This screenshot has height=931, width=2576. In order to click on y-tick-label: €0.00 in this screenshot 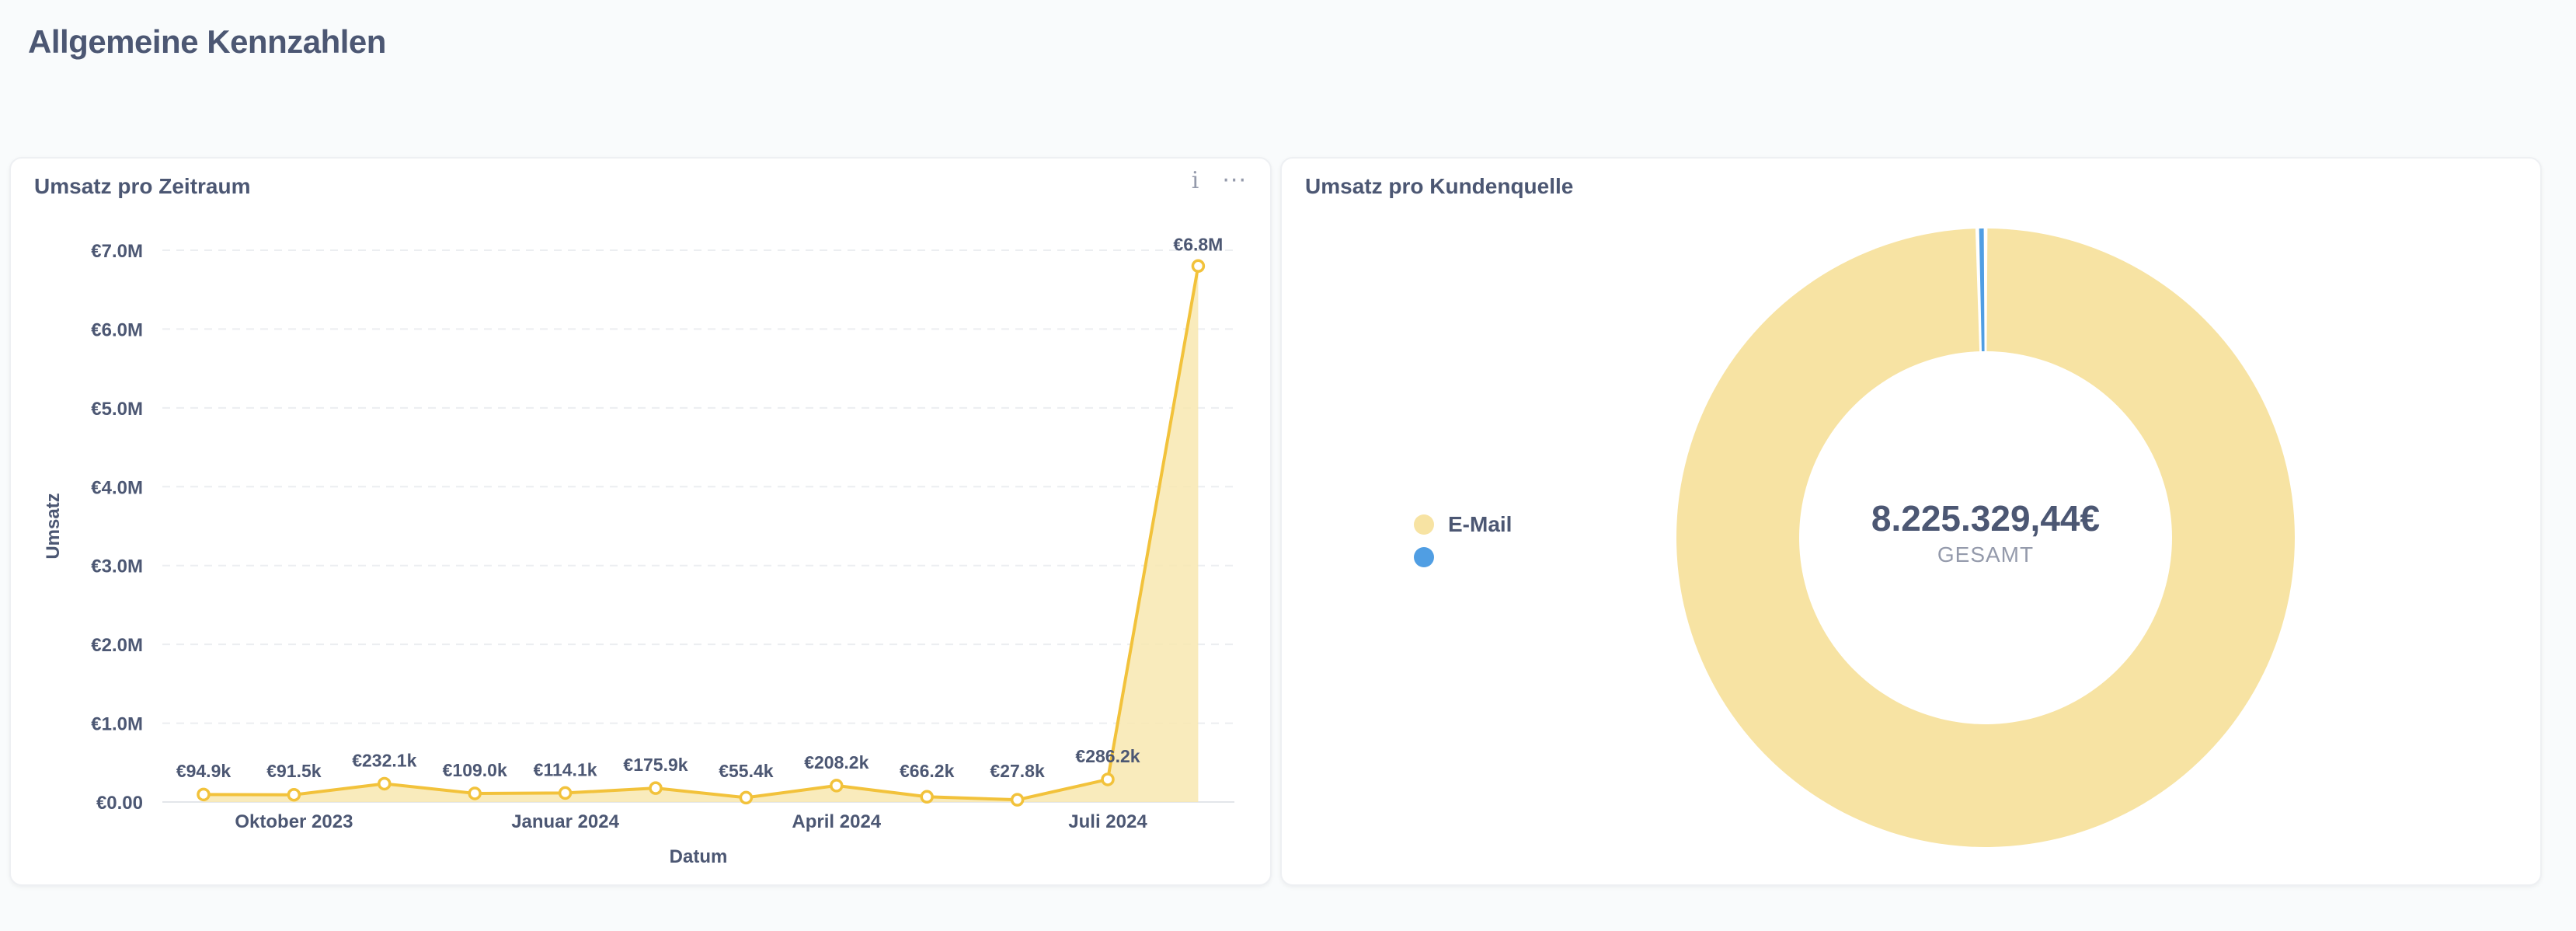, I will do `click(119, 803)`.